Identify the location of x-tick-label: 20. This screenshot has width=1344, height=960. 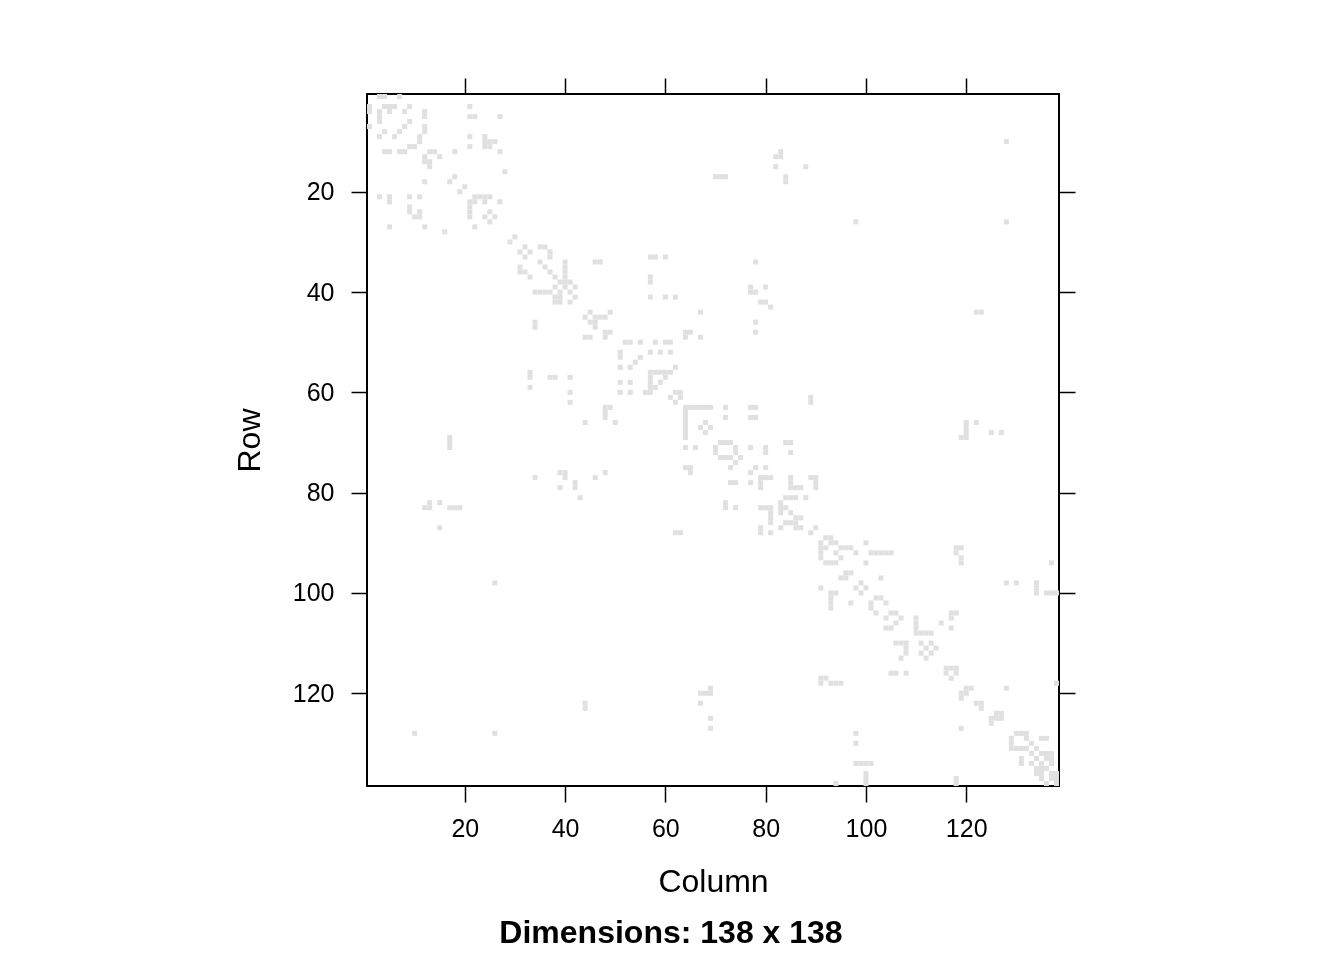
(465, 827).